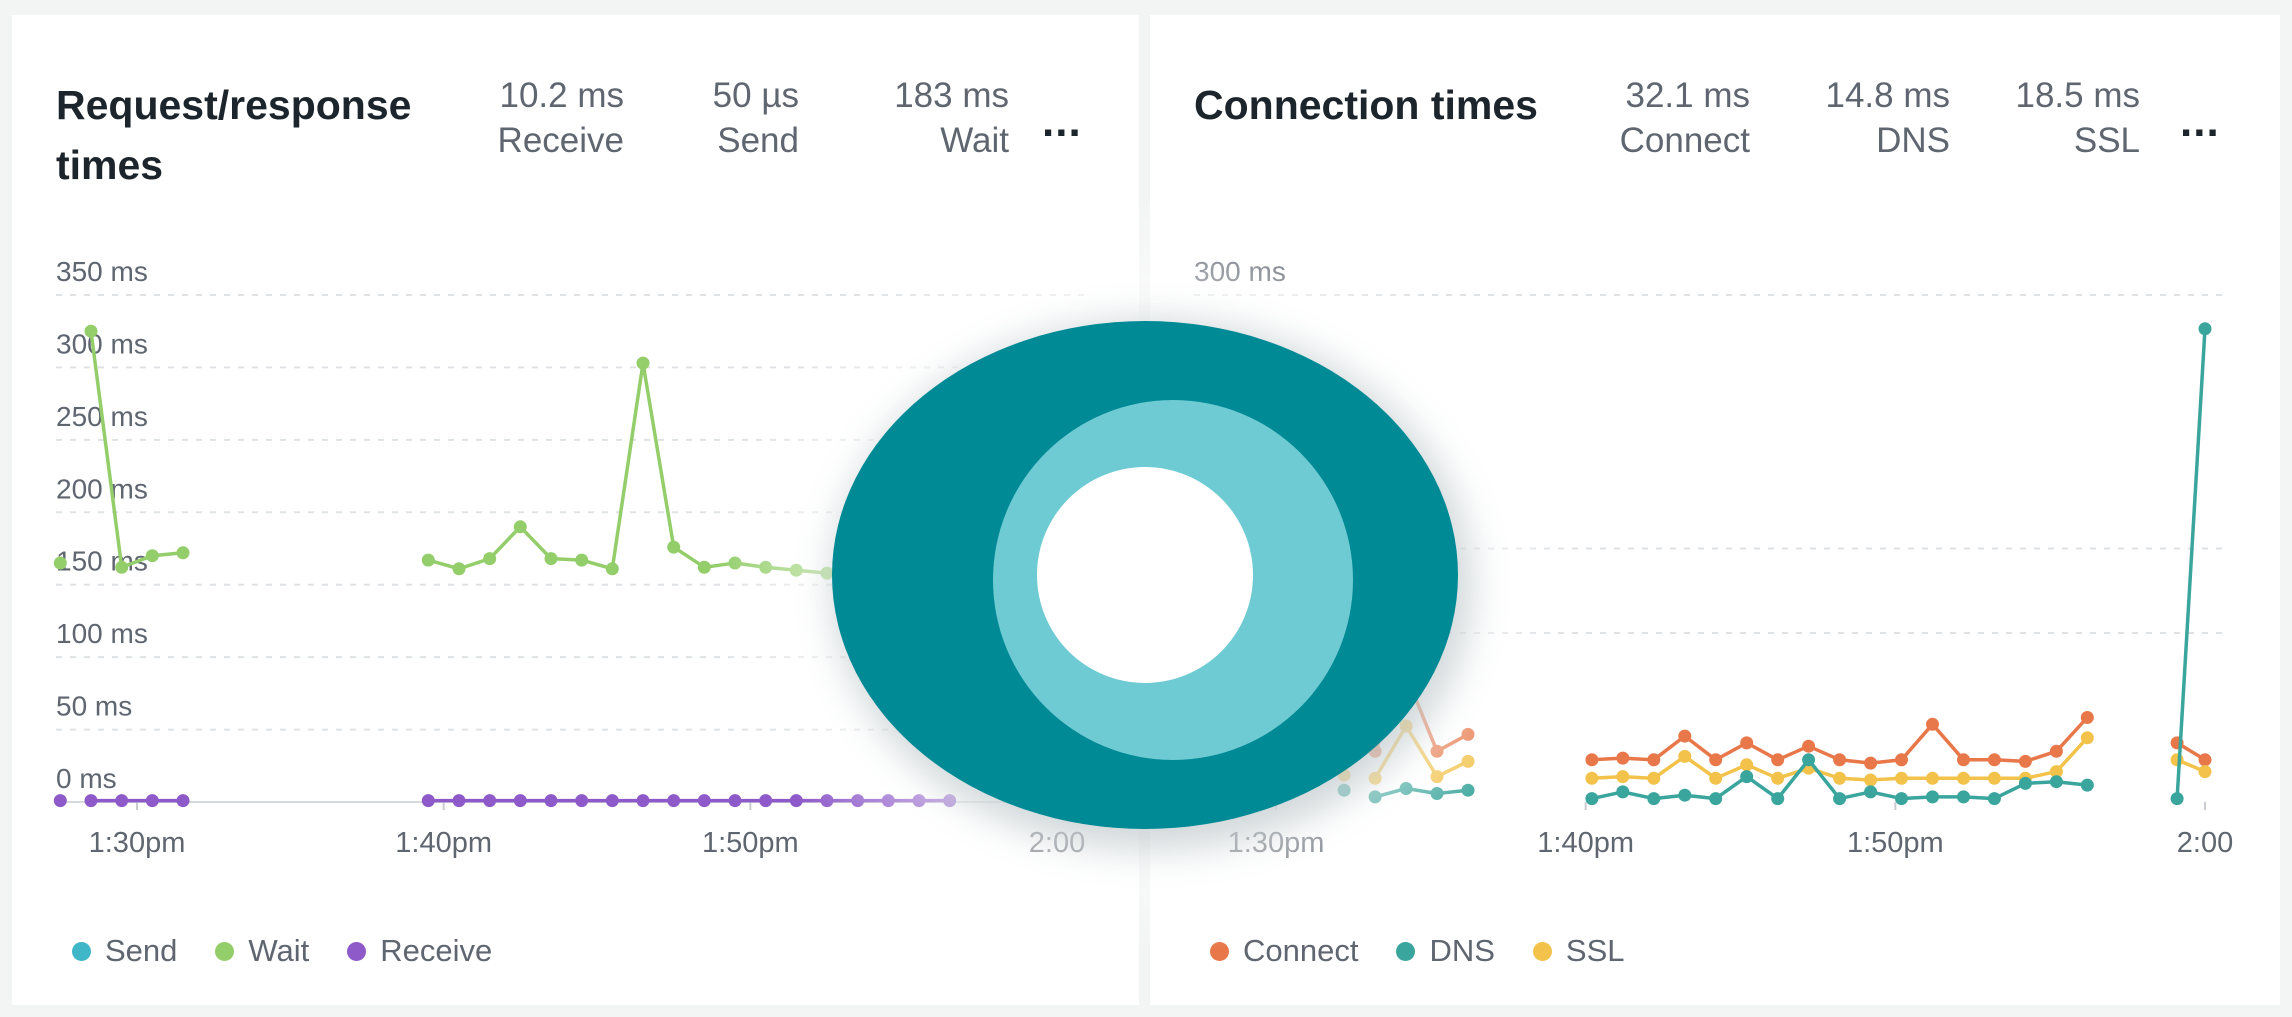  I want to click on stat-value: 32.1 ms, so click(1688, 95).